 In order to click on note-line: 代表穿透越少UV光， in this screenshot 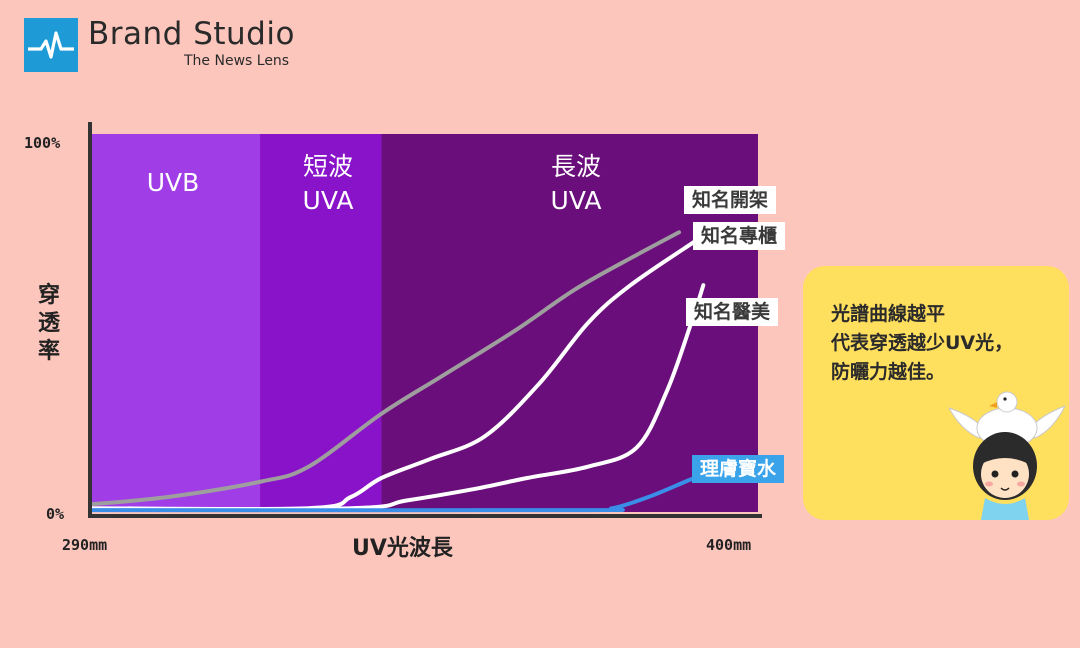, I will do `click(922, 343)`.